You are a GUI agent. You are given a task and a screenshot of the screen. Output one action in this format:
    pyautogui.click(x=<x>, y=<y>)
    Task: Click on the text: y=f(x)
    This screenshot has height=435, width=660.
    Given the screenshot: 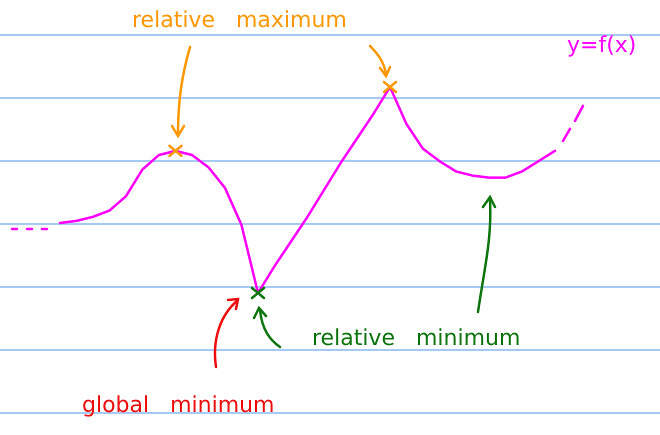 What is the action you would take?
    pyautogui.click(x=601, y=45)
    